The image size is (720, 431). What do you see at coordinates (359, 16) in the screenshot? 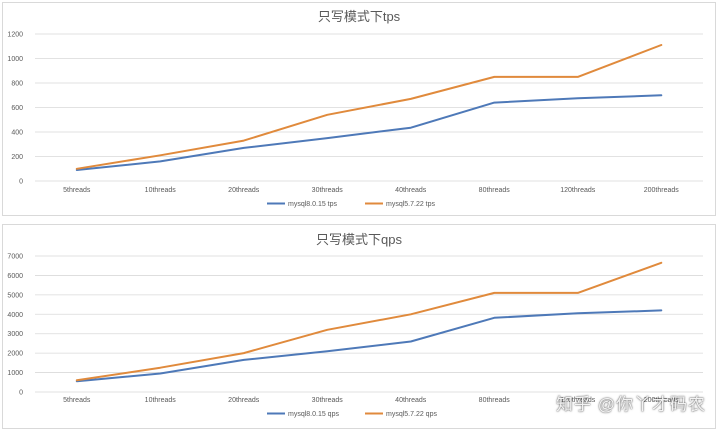
I see `chart-title: 只写模式下tps` at bounding box center [359, 16].